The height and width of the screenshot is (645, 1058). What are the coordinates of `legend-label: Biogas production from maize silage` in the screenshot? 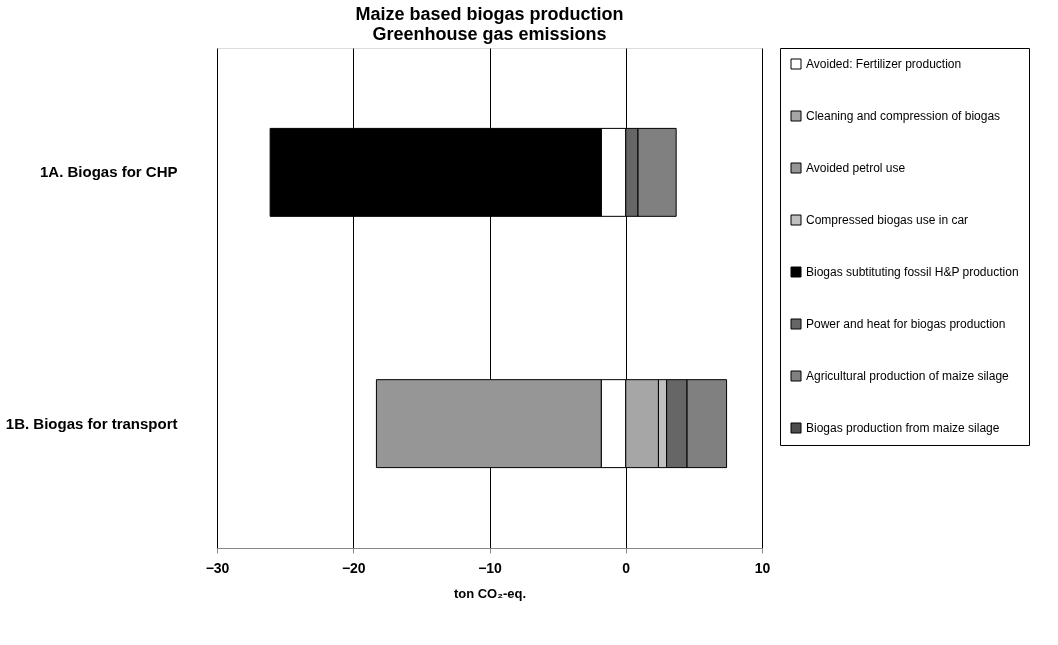 It's located at (903, 428).